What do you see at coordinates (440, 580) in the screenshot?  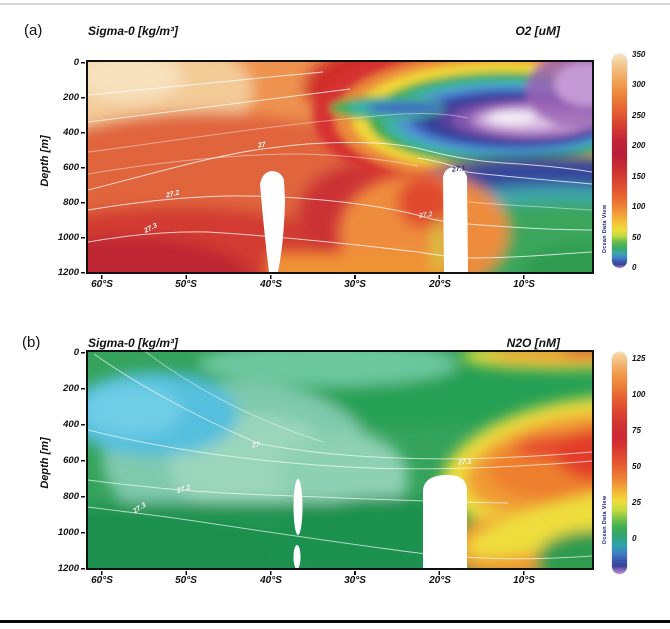 I see `b-lat-20s: 20°S` at bounding box center [440, 580].